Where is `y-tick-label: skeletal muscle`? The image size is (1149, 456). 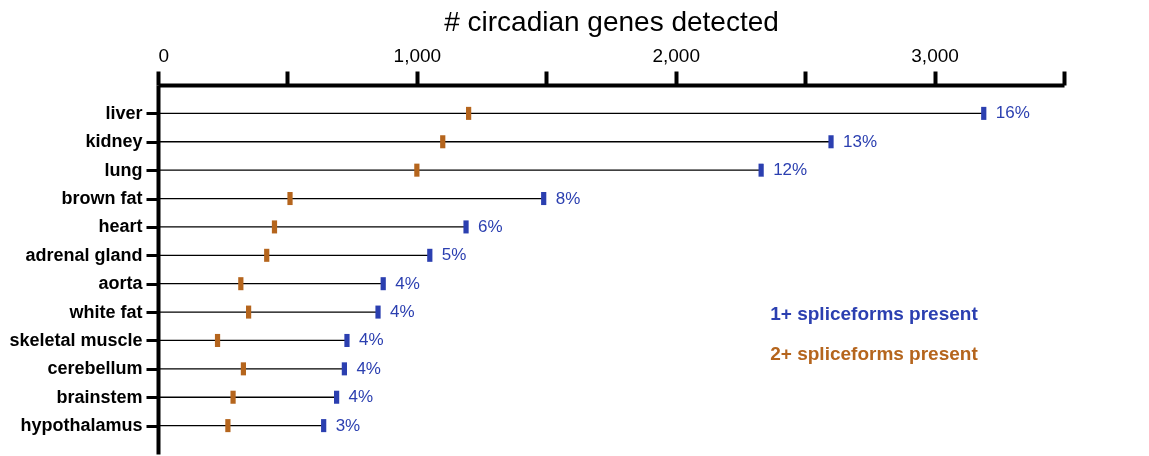
y-tick-label: skeletal muscle is located at coordinates (76, 339).